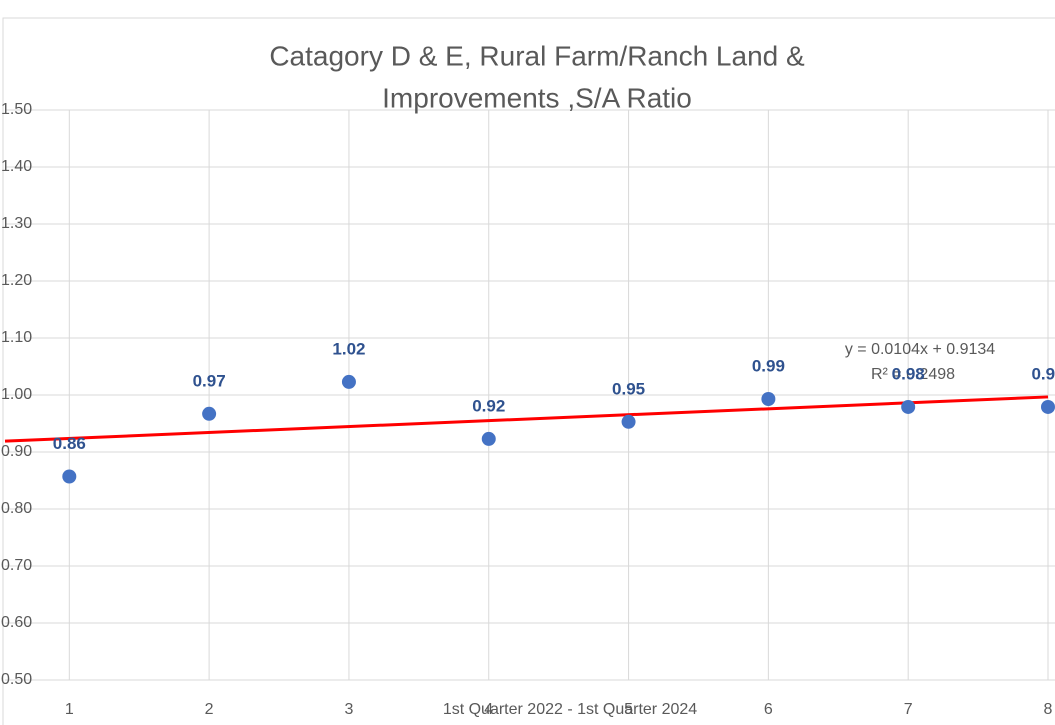 The width and height of the screenshot is (1055, 725). What do you see at coordinates (920, 349) in the screenshot?
I see `trendline-equation: y = 0.0104x + 0.9134` at bounding box center [920, 349].